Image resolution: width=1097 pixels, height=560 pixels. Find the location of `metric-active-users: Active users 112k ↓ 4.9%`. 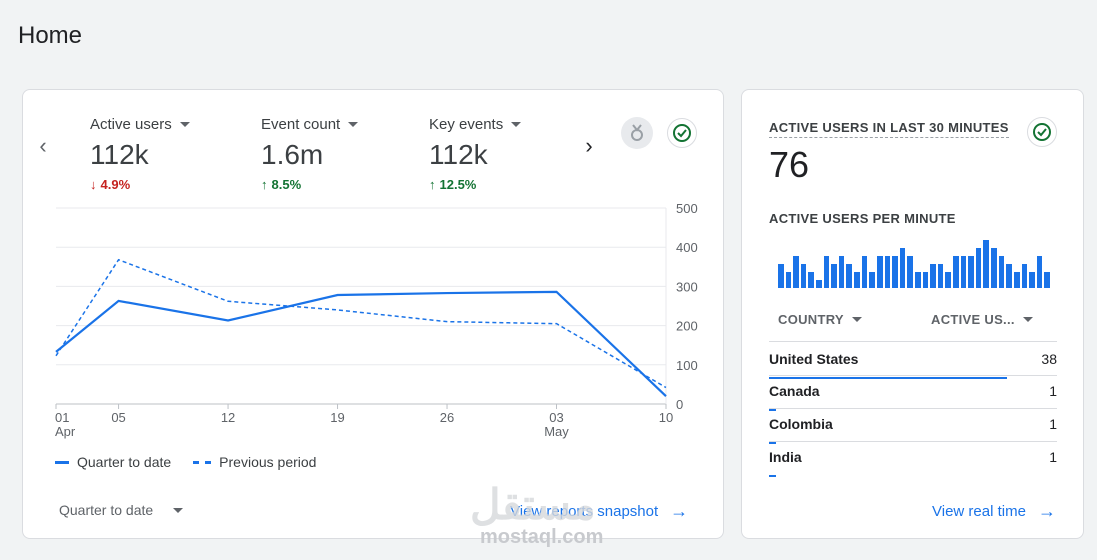

metric-active-users: Active users 112k ↓ 4.9% is located at coordinates (170, 154).